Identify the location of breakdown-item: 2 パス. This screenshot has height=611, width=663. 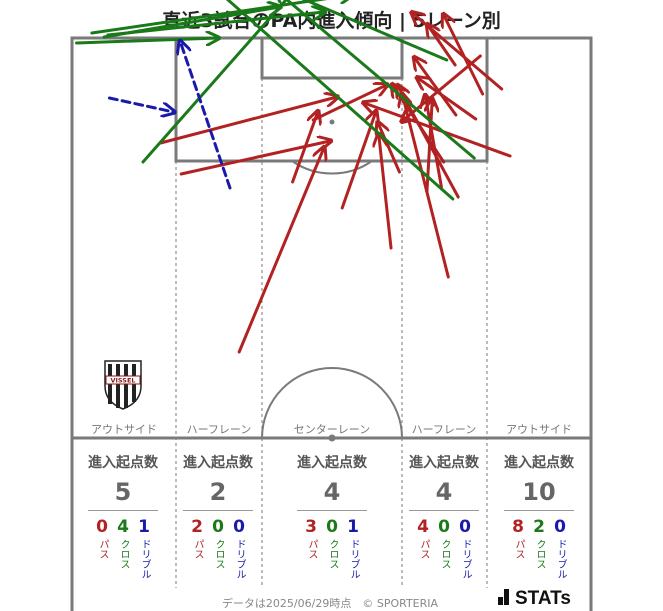
(197, 548).